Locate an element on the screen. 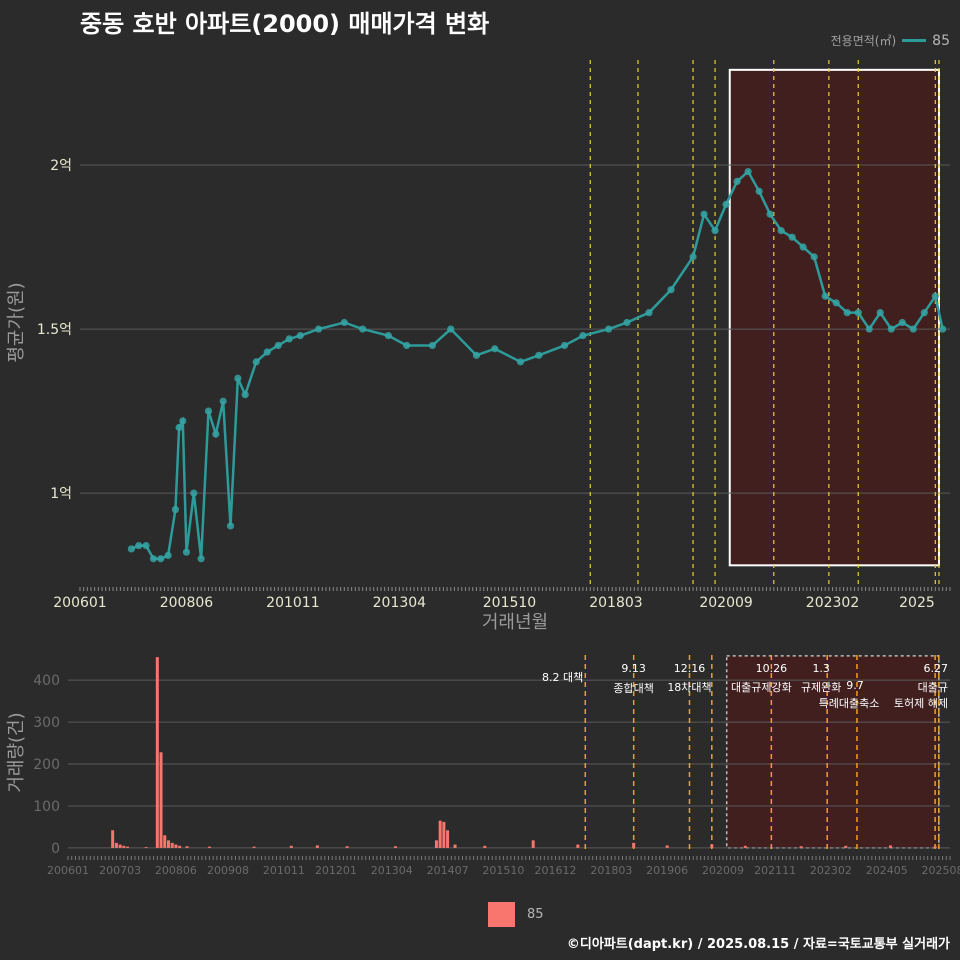 This screenshot has width=960, height=960. legend-bar-label: 85 is located at coordinates (535, 914).